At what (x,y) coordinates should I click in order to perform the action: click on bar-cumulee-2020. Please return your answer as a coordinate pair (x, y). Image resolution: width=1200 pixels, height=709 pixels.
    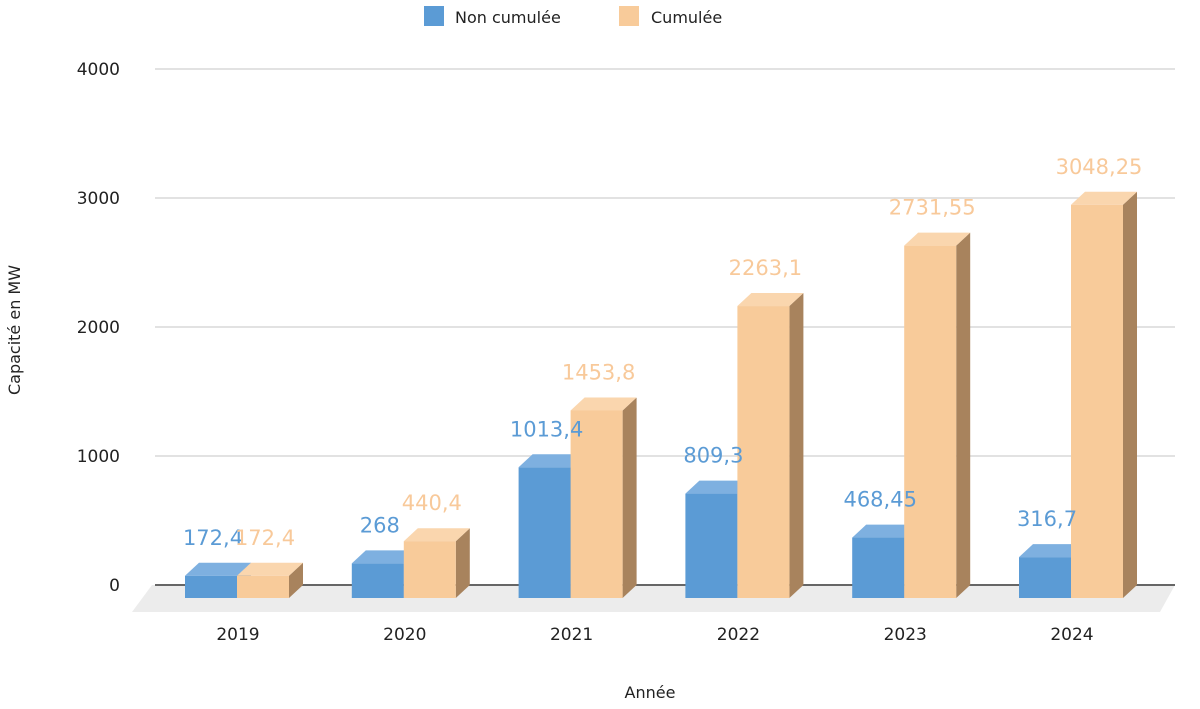
    Looking at the image, I should click on (436, 563).